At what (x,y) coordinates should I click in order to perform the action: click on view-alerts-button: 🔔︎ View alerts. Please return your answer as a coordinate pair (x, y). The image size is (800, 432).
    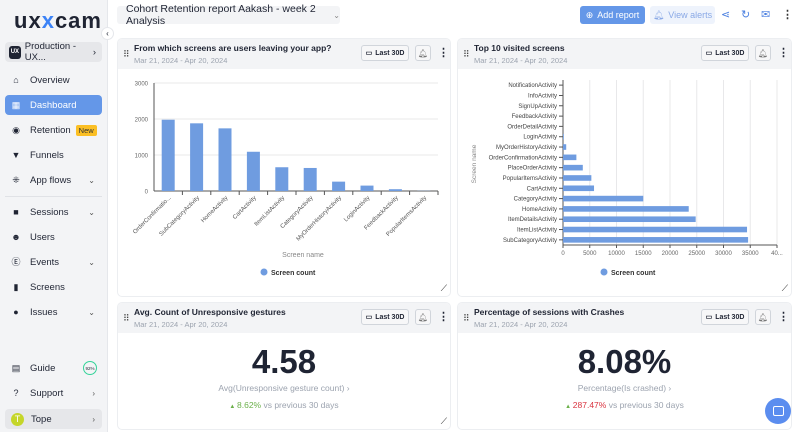
    Looking at the image, I should click on (682, 15).